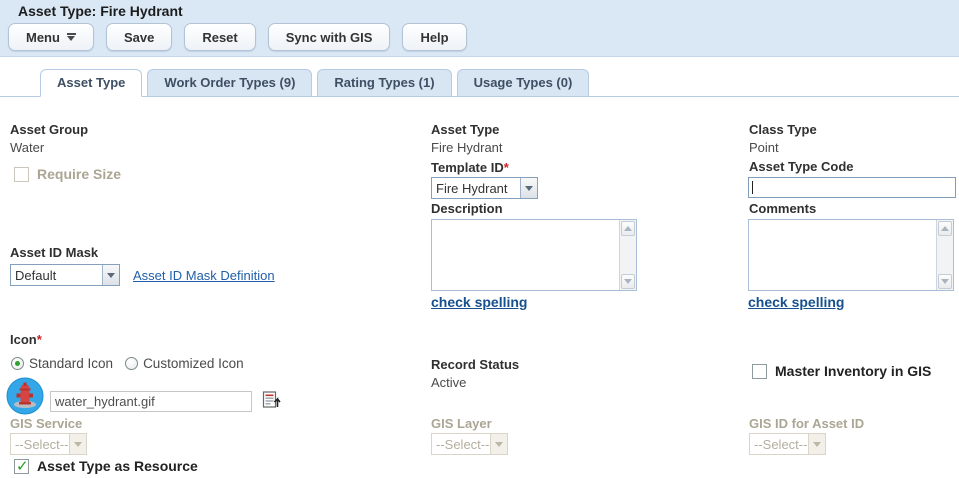  I want to click on asset-type-code-label: Asset Type Code, so click(801, 166).